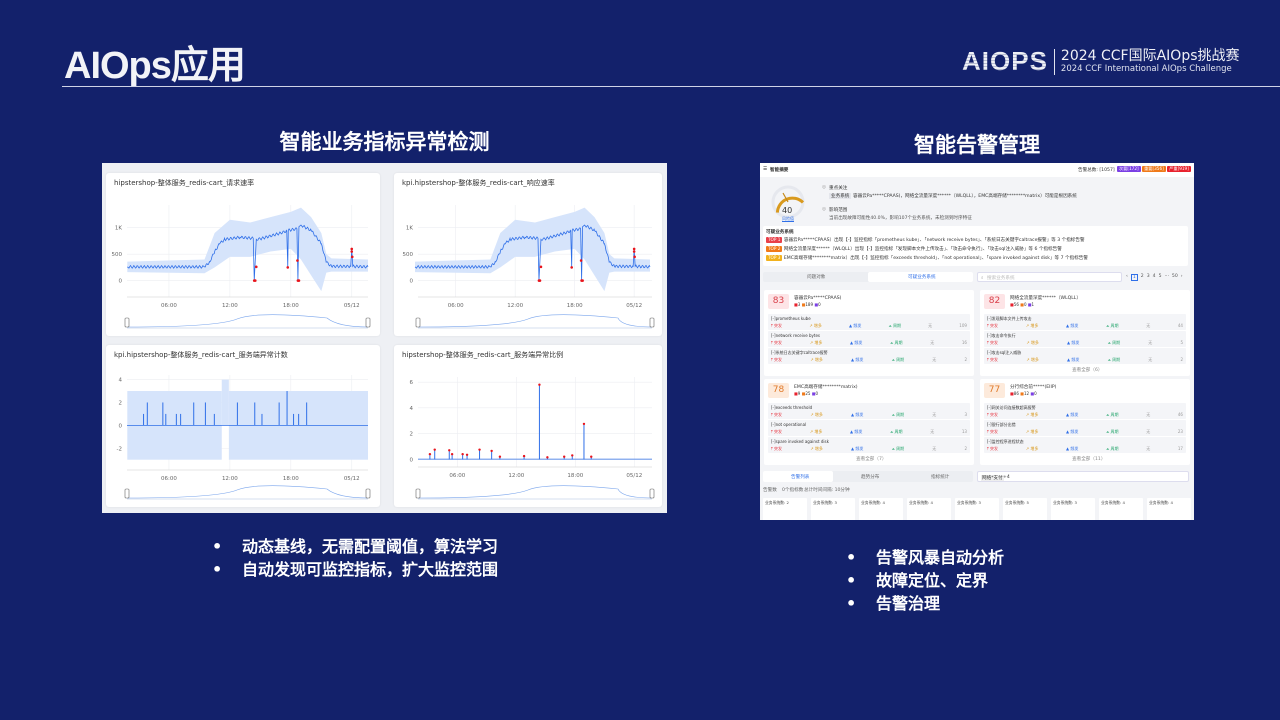 This screenshot has height=720, width=1280. Describe the element at coordinates (977, 145) in the screenshot. I see `right-section-heading: 智能告警管理` at that location.